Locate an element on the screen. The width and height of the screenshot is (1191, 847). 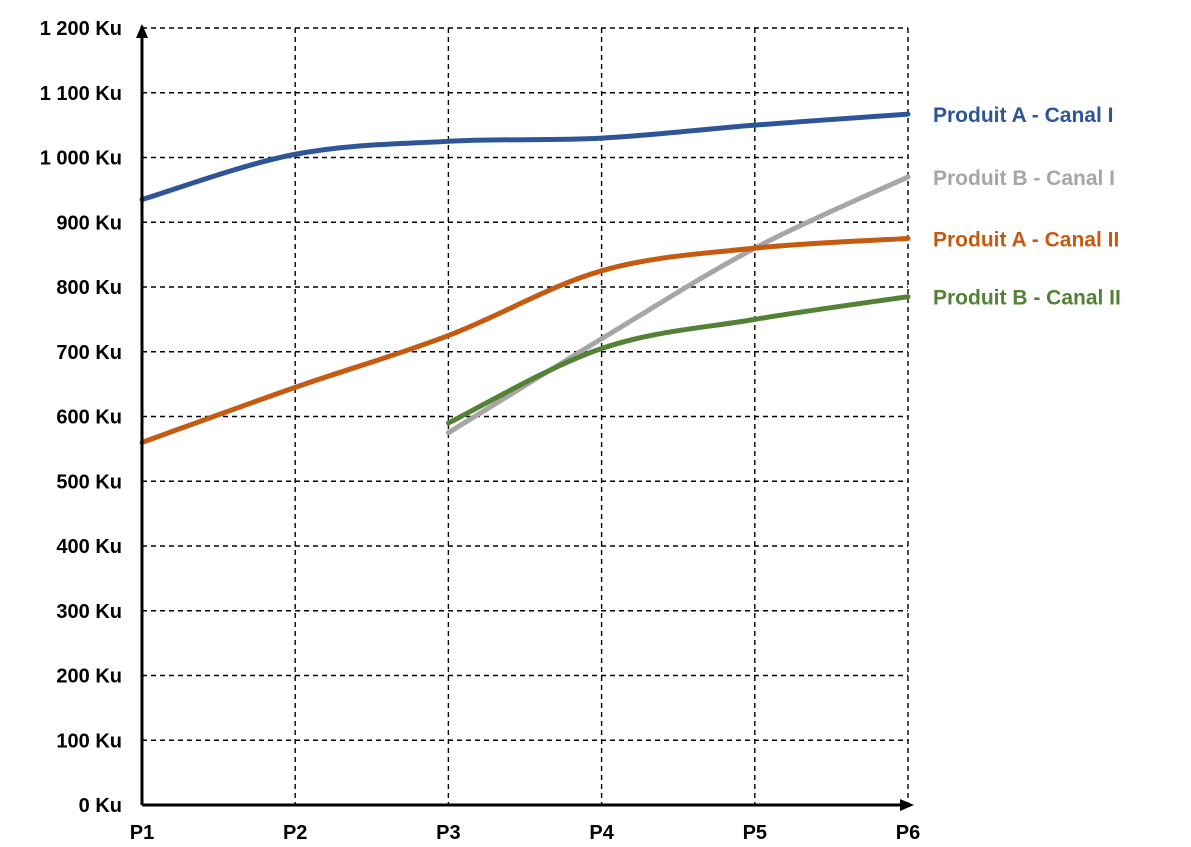
y-tick-label: 100 Ku is located at coordinates (89, 741).